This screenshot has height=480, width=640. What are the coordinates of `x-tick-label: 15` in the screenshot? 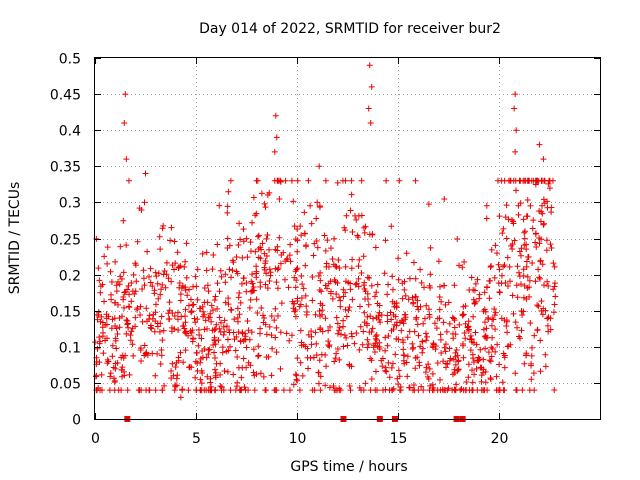 It's located at (399, 439).